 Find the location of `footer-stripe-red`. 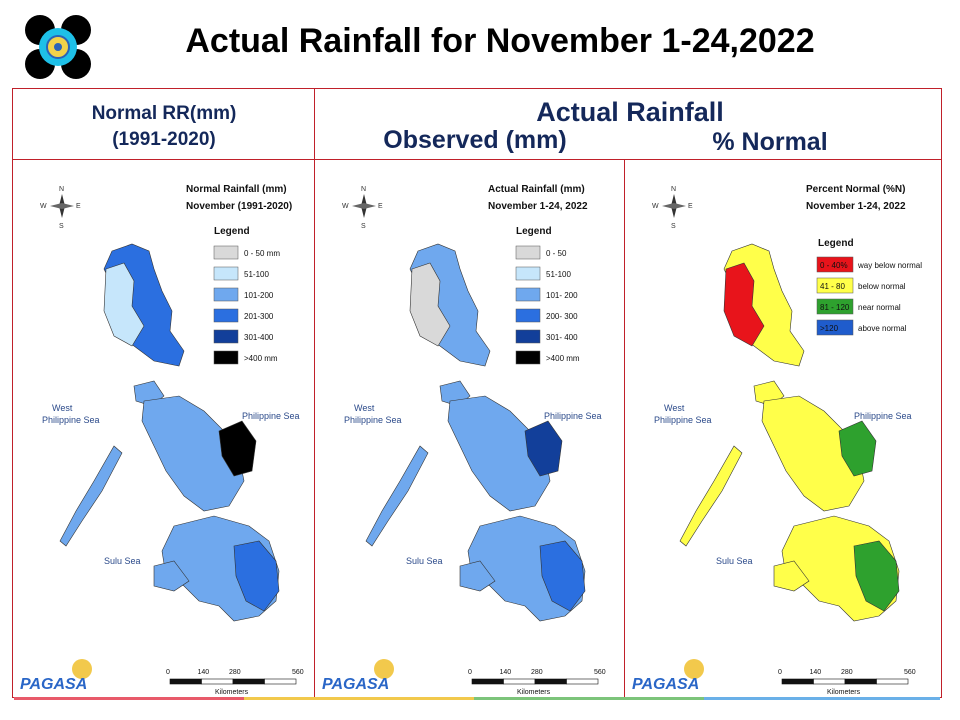

footer-stripe-red is located at coordinates (129, 698).